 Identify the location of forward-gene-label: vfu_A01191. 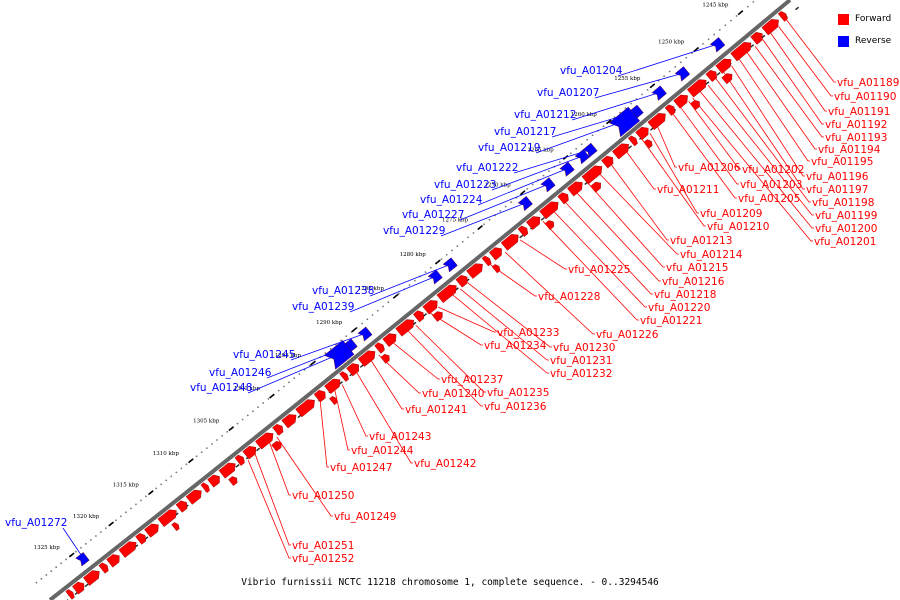
(859, 112).